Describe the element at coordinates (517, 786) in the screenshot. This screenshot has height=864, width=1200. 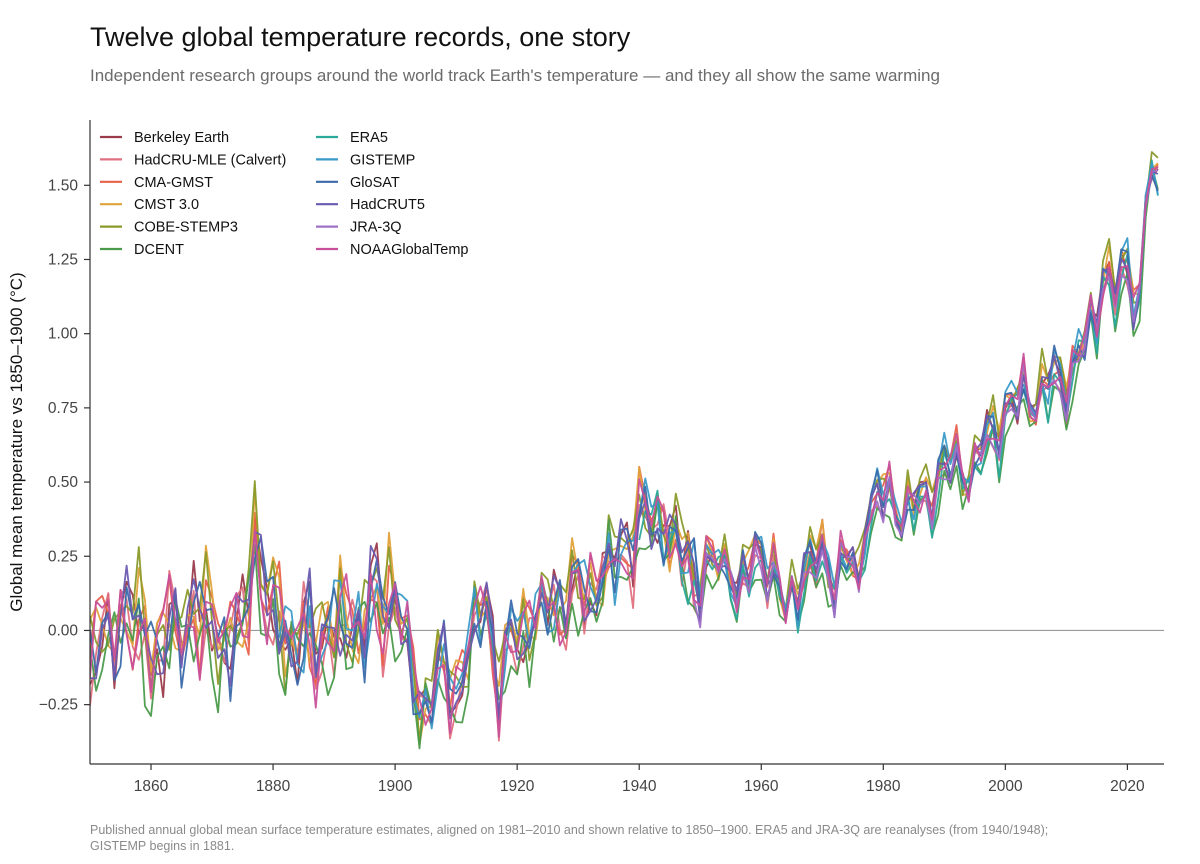
I see `x-tick-label: 1920` at that location.